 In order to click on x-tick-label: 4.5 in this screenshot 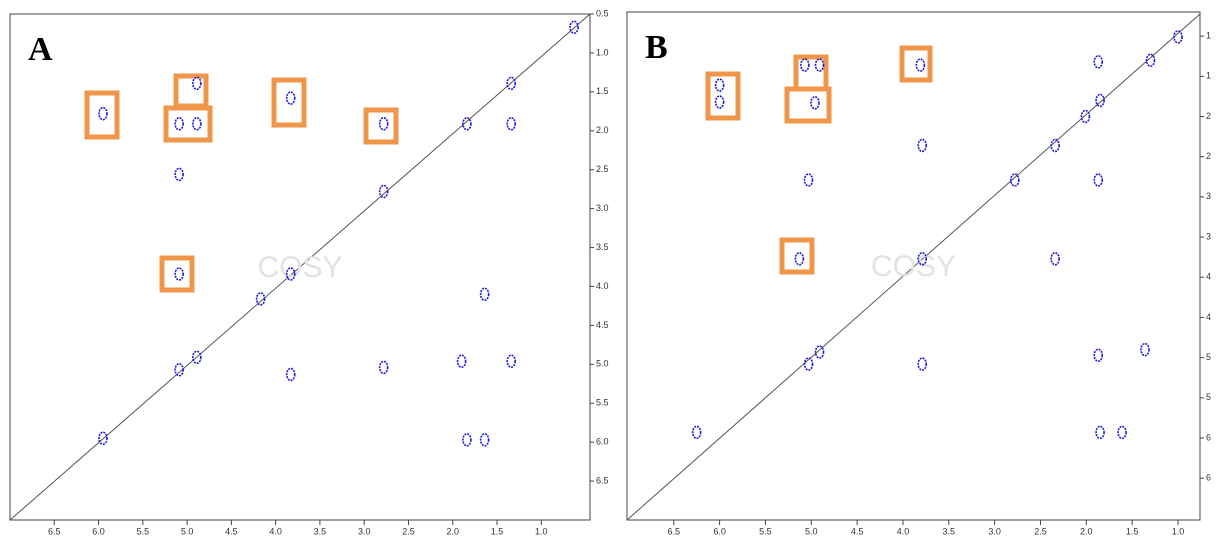, I will do `click(231, 531)`.